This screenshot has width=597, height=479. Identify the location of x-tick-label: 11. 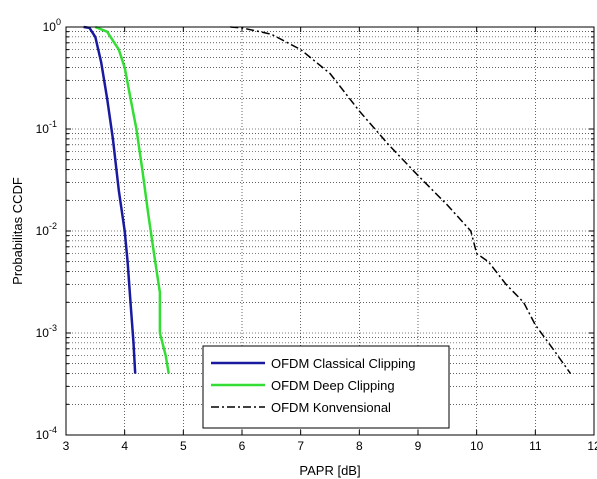
(535, 446).